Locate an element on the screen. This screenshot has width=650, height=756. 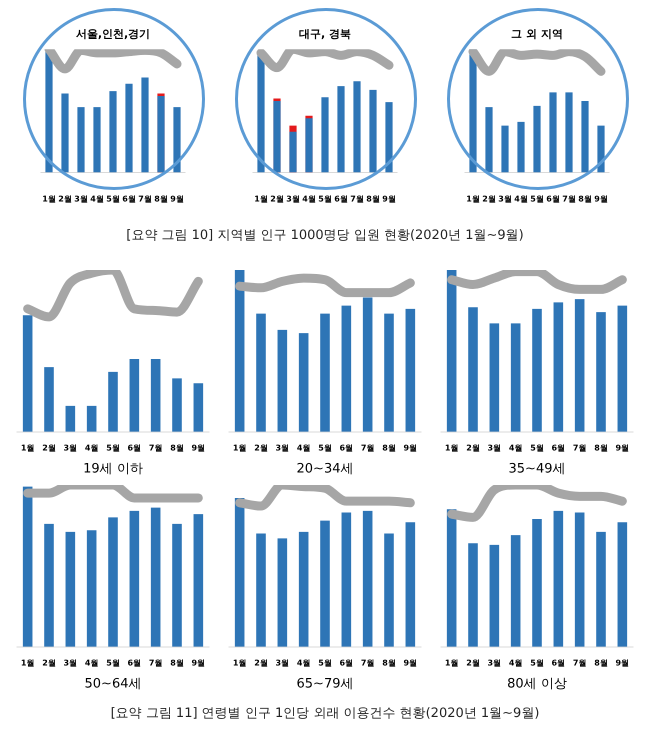
text: 35~49세 is located at coordinates (537, 469).